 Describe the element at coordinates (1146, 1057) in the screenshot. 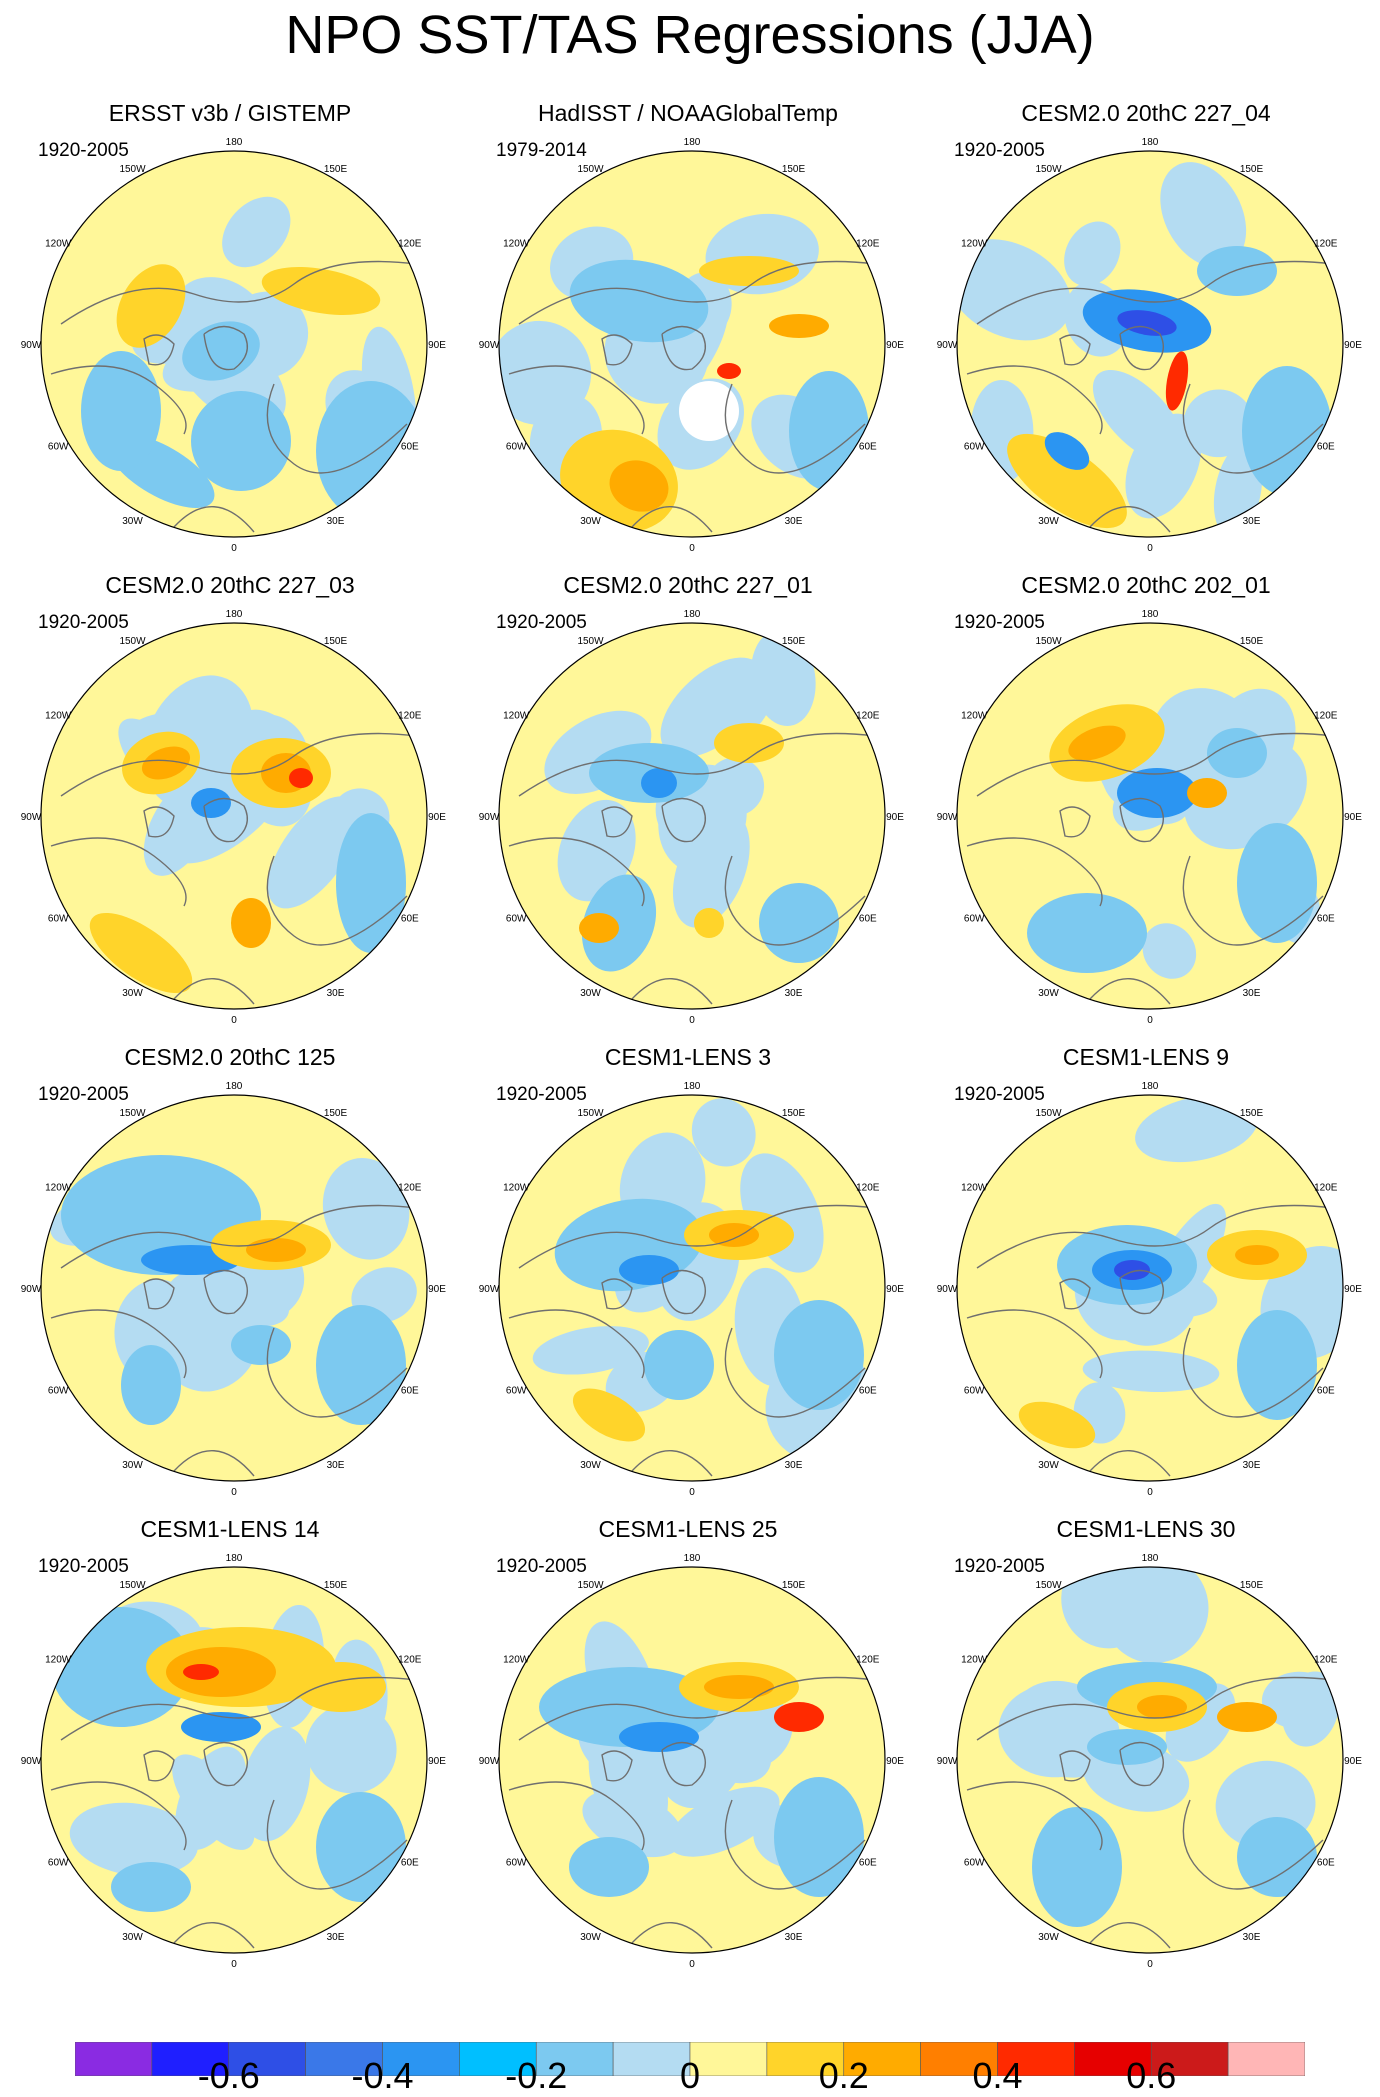

I see `panel-title: CESM1-LENS 9` at that location.